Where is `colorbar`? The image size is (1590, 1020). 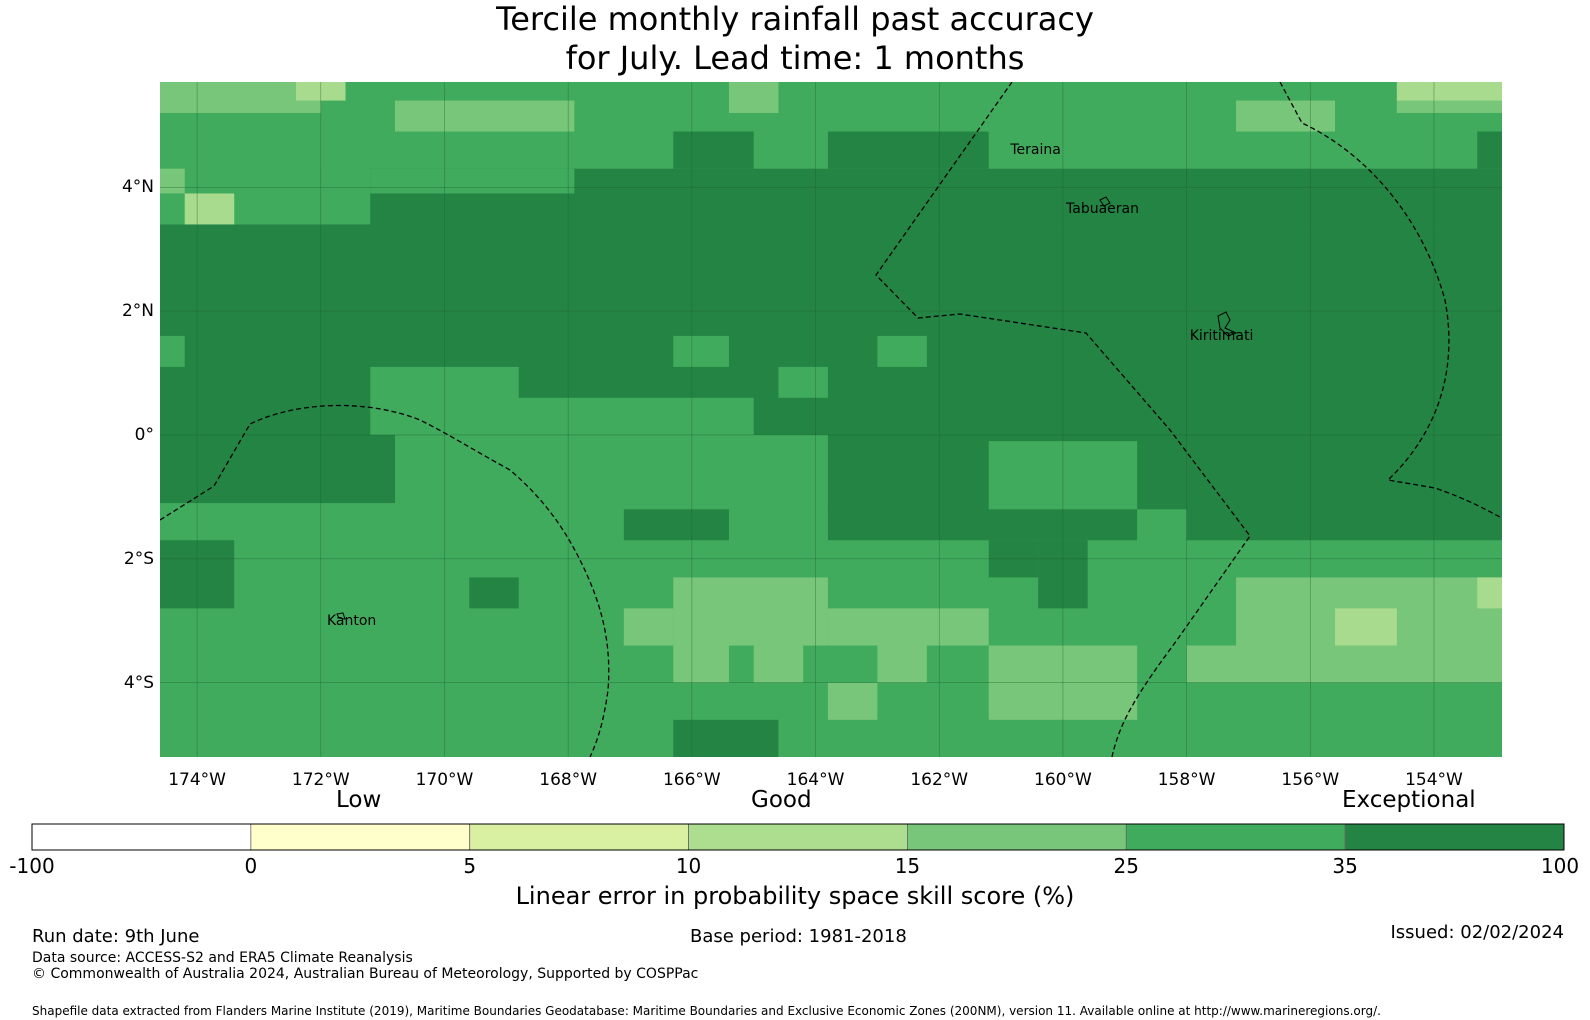
colorbar is located at coordinates (798, 837).